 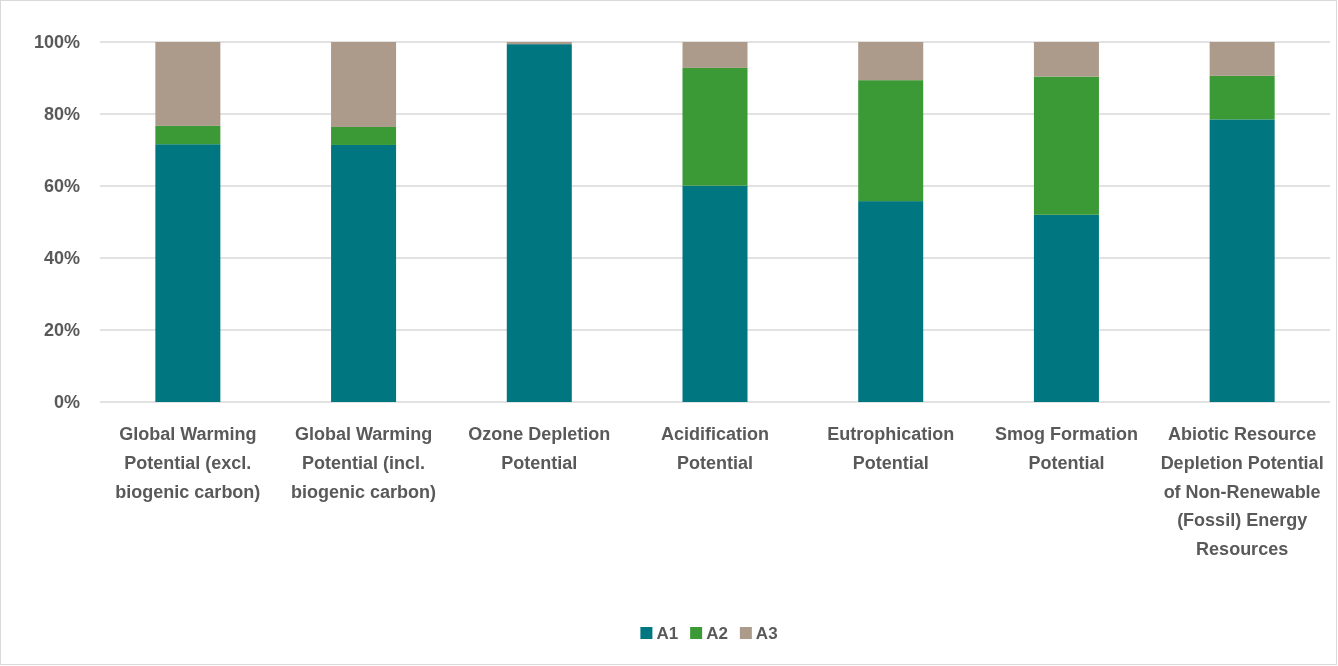 I want to click on y-tick-label: 0%, so click(x=66, y=402).